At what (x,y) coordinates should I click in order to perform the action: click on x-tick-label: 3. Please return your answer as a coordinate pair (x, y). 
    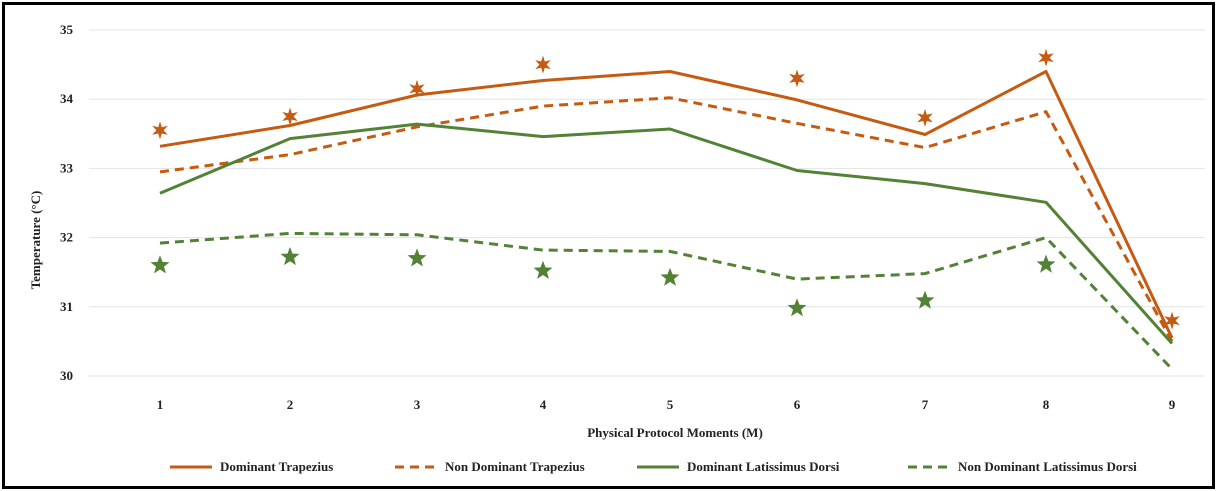
    Looking at the image, I should click on (417, 404).